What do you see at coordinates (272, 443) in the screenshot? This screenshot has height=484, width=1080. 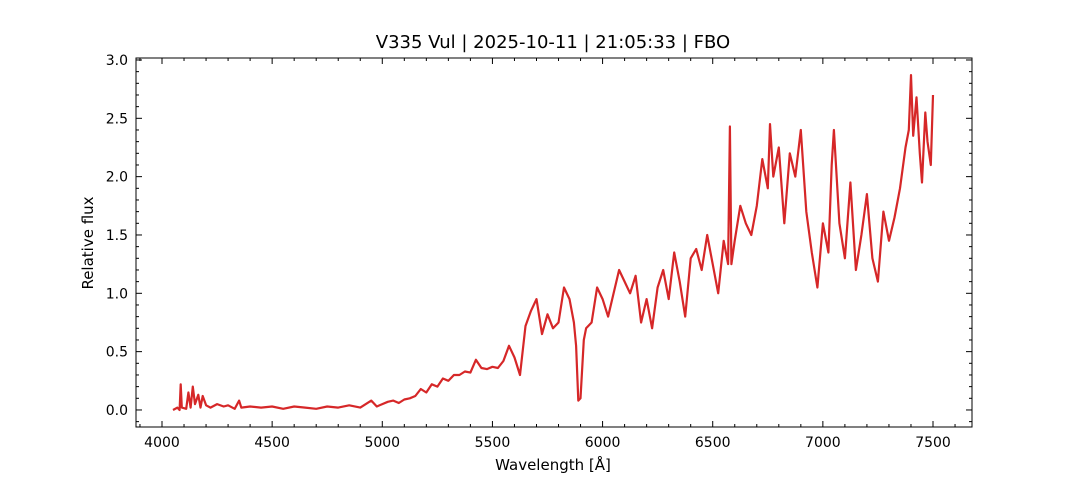 I see `x-tick-label: 4500` at bounding box center [272, 443].